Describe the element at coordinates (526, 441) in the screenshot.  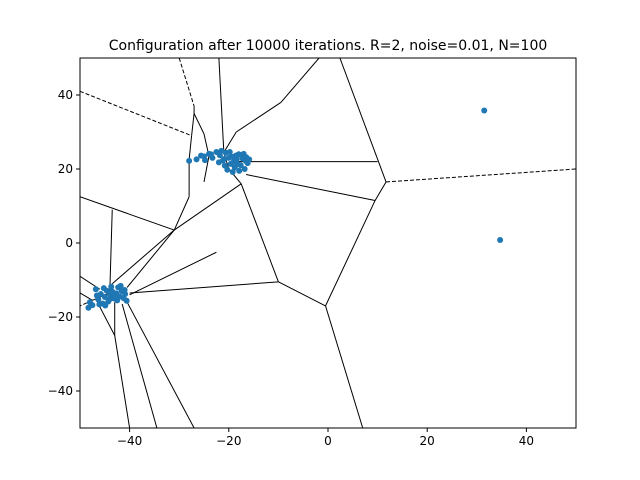
I see `x-tick-label: 40` at that location.